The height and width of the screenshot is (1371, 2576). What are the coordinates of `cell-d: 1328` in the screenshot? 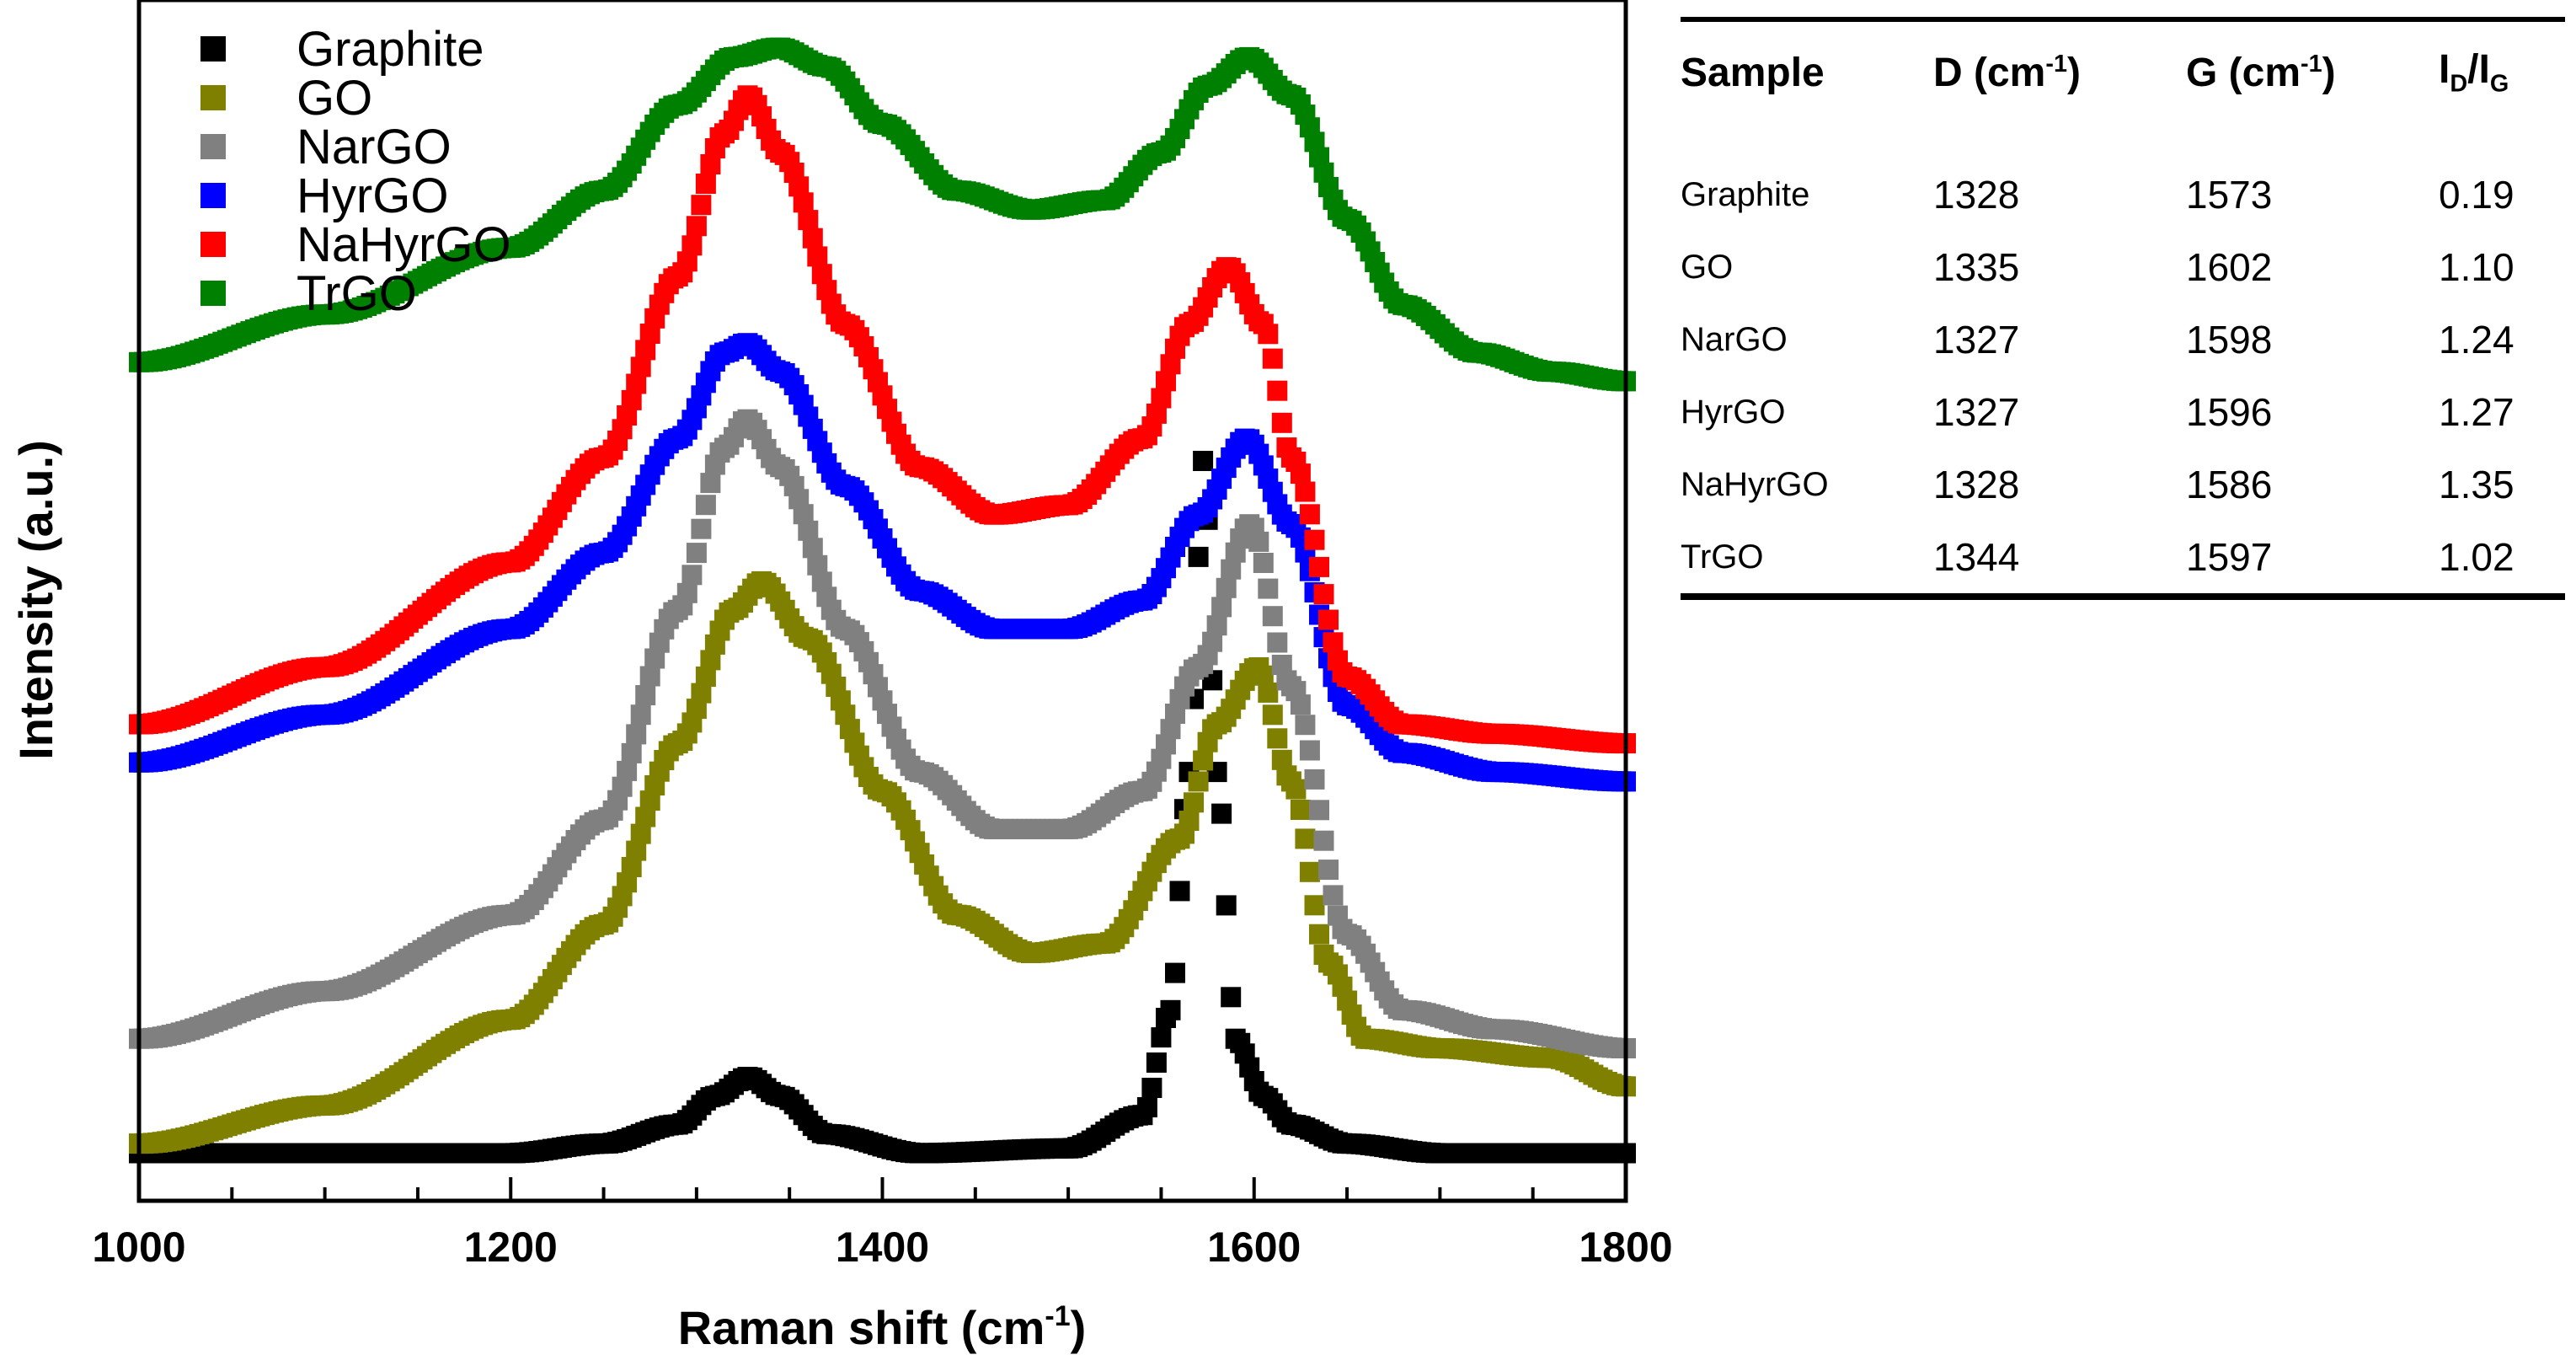 It's located at (1976, 195).